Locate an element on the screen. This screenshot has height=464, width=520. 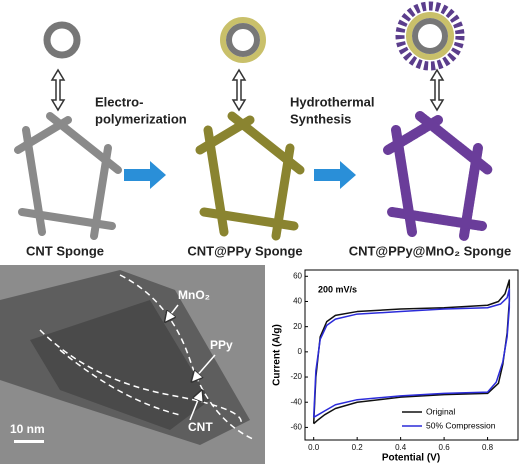
ring-ppy is located at coordinates (243, 40).